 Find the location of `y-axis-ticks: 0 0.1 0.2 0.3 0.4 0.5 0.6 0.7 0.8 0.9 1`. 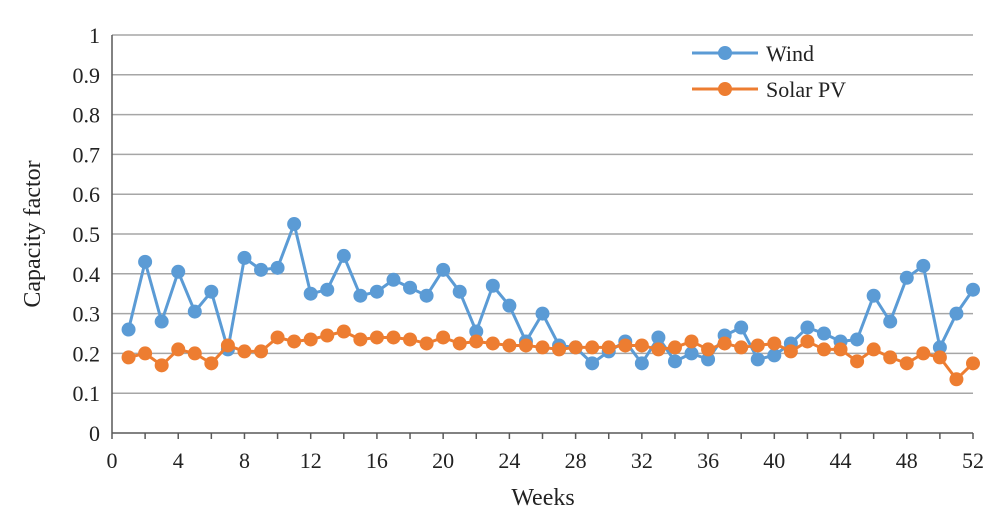

y-axis-ticks: 0 0.1 0.2 0.3 0.4 0.5 0.6 0.7 0.8 0.9 1 is located at coordinates (87, 234).